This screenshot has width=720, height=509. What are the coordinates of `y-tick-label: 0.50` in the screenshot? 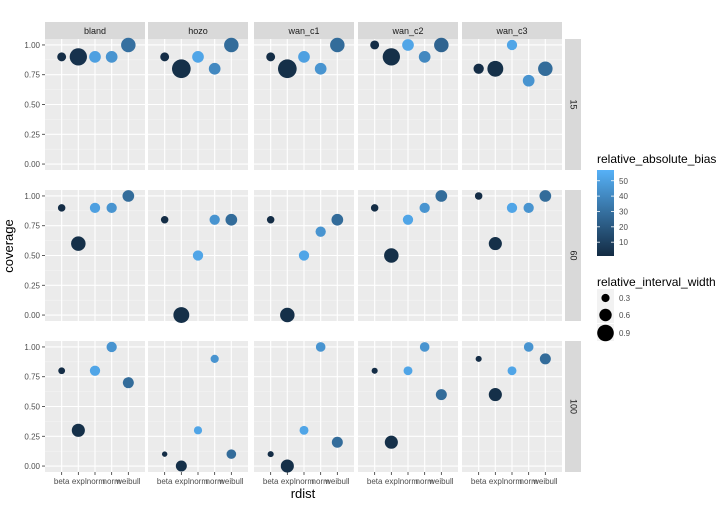 It's located at (32, 105).